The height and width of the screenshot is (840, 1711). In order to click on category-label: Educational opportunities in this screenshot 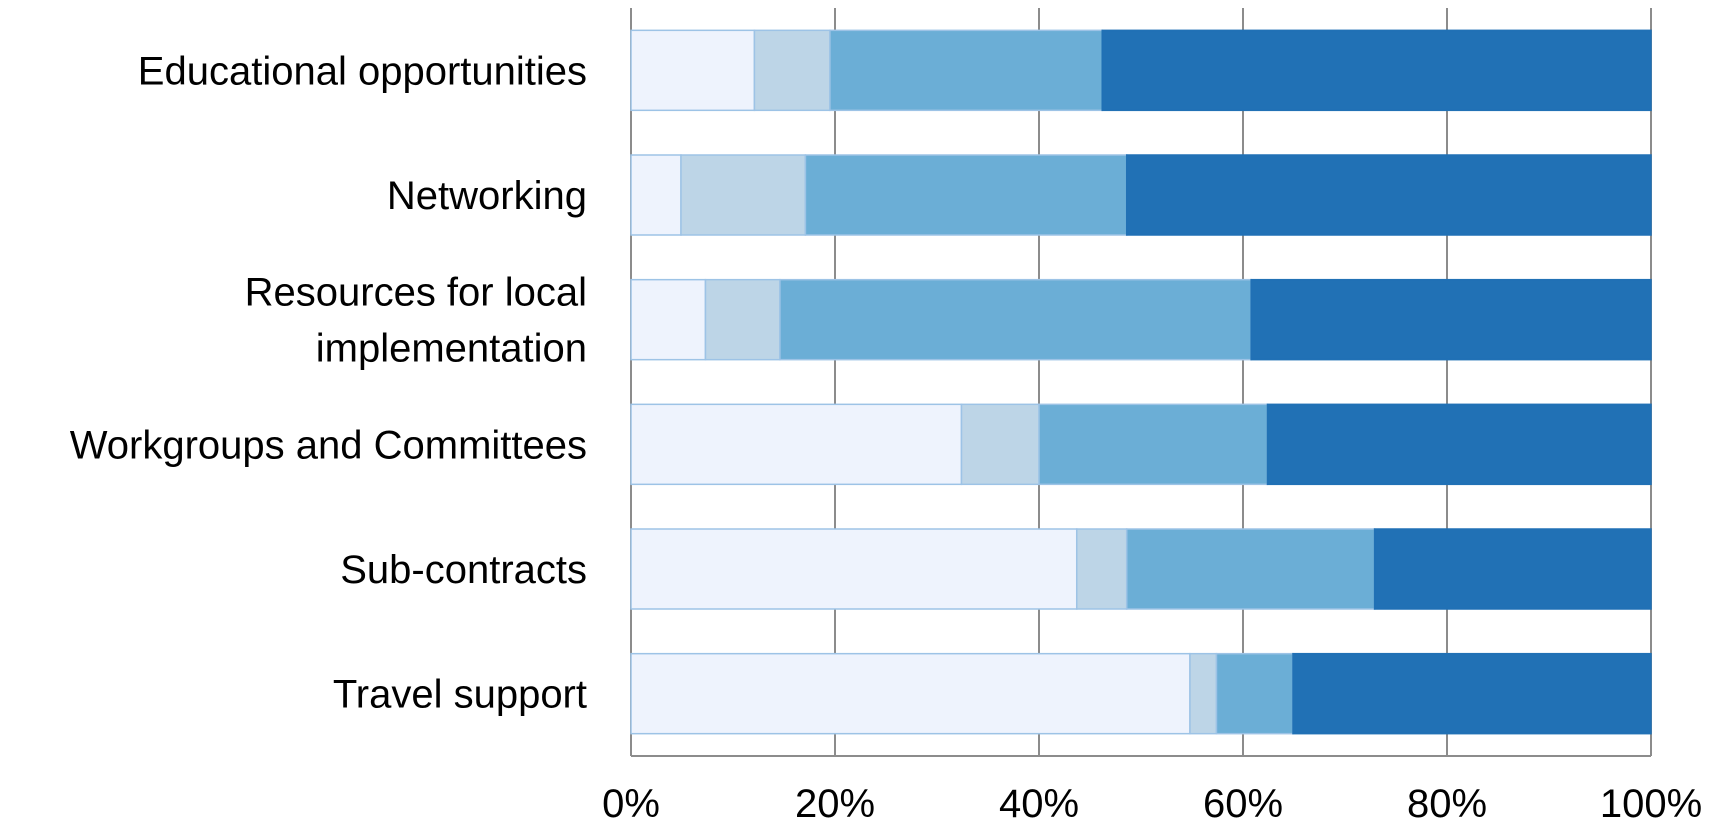, I will do `click(362, 71)`.